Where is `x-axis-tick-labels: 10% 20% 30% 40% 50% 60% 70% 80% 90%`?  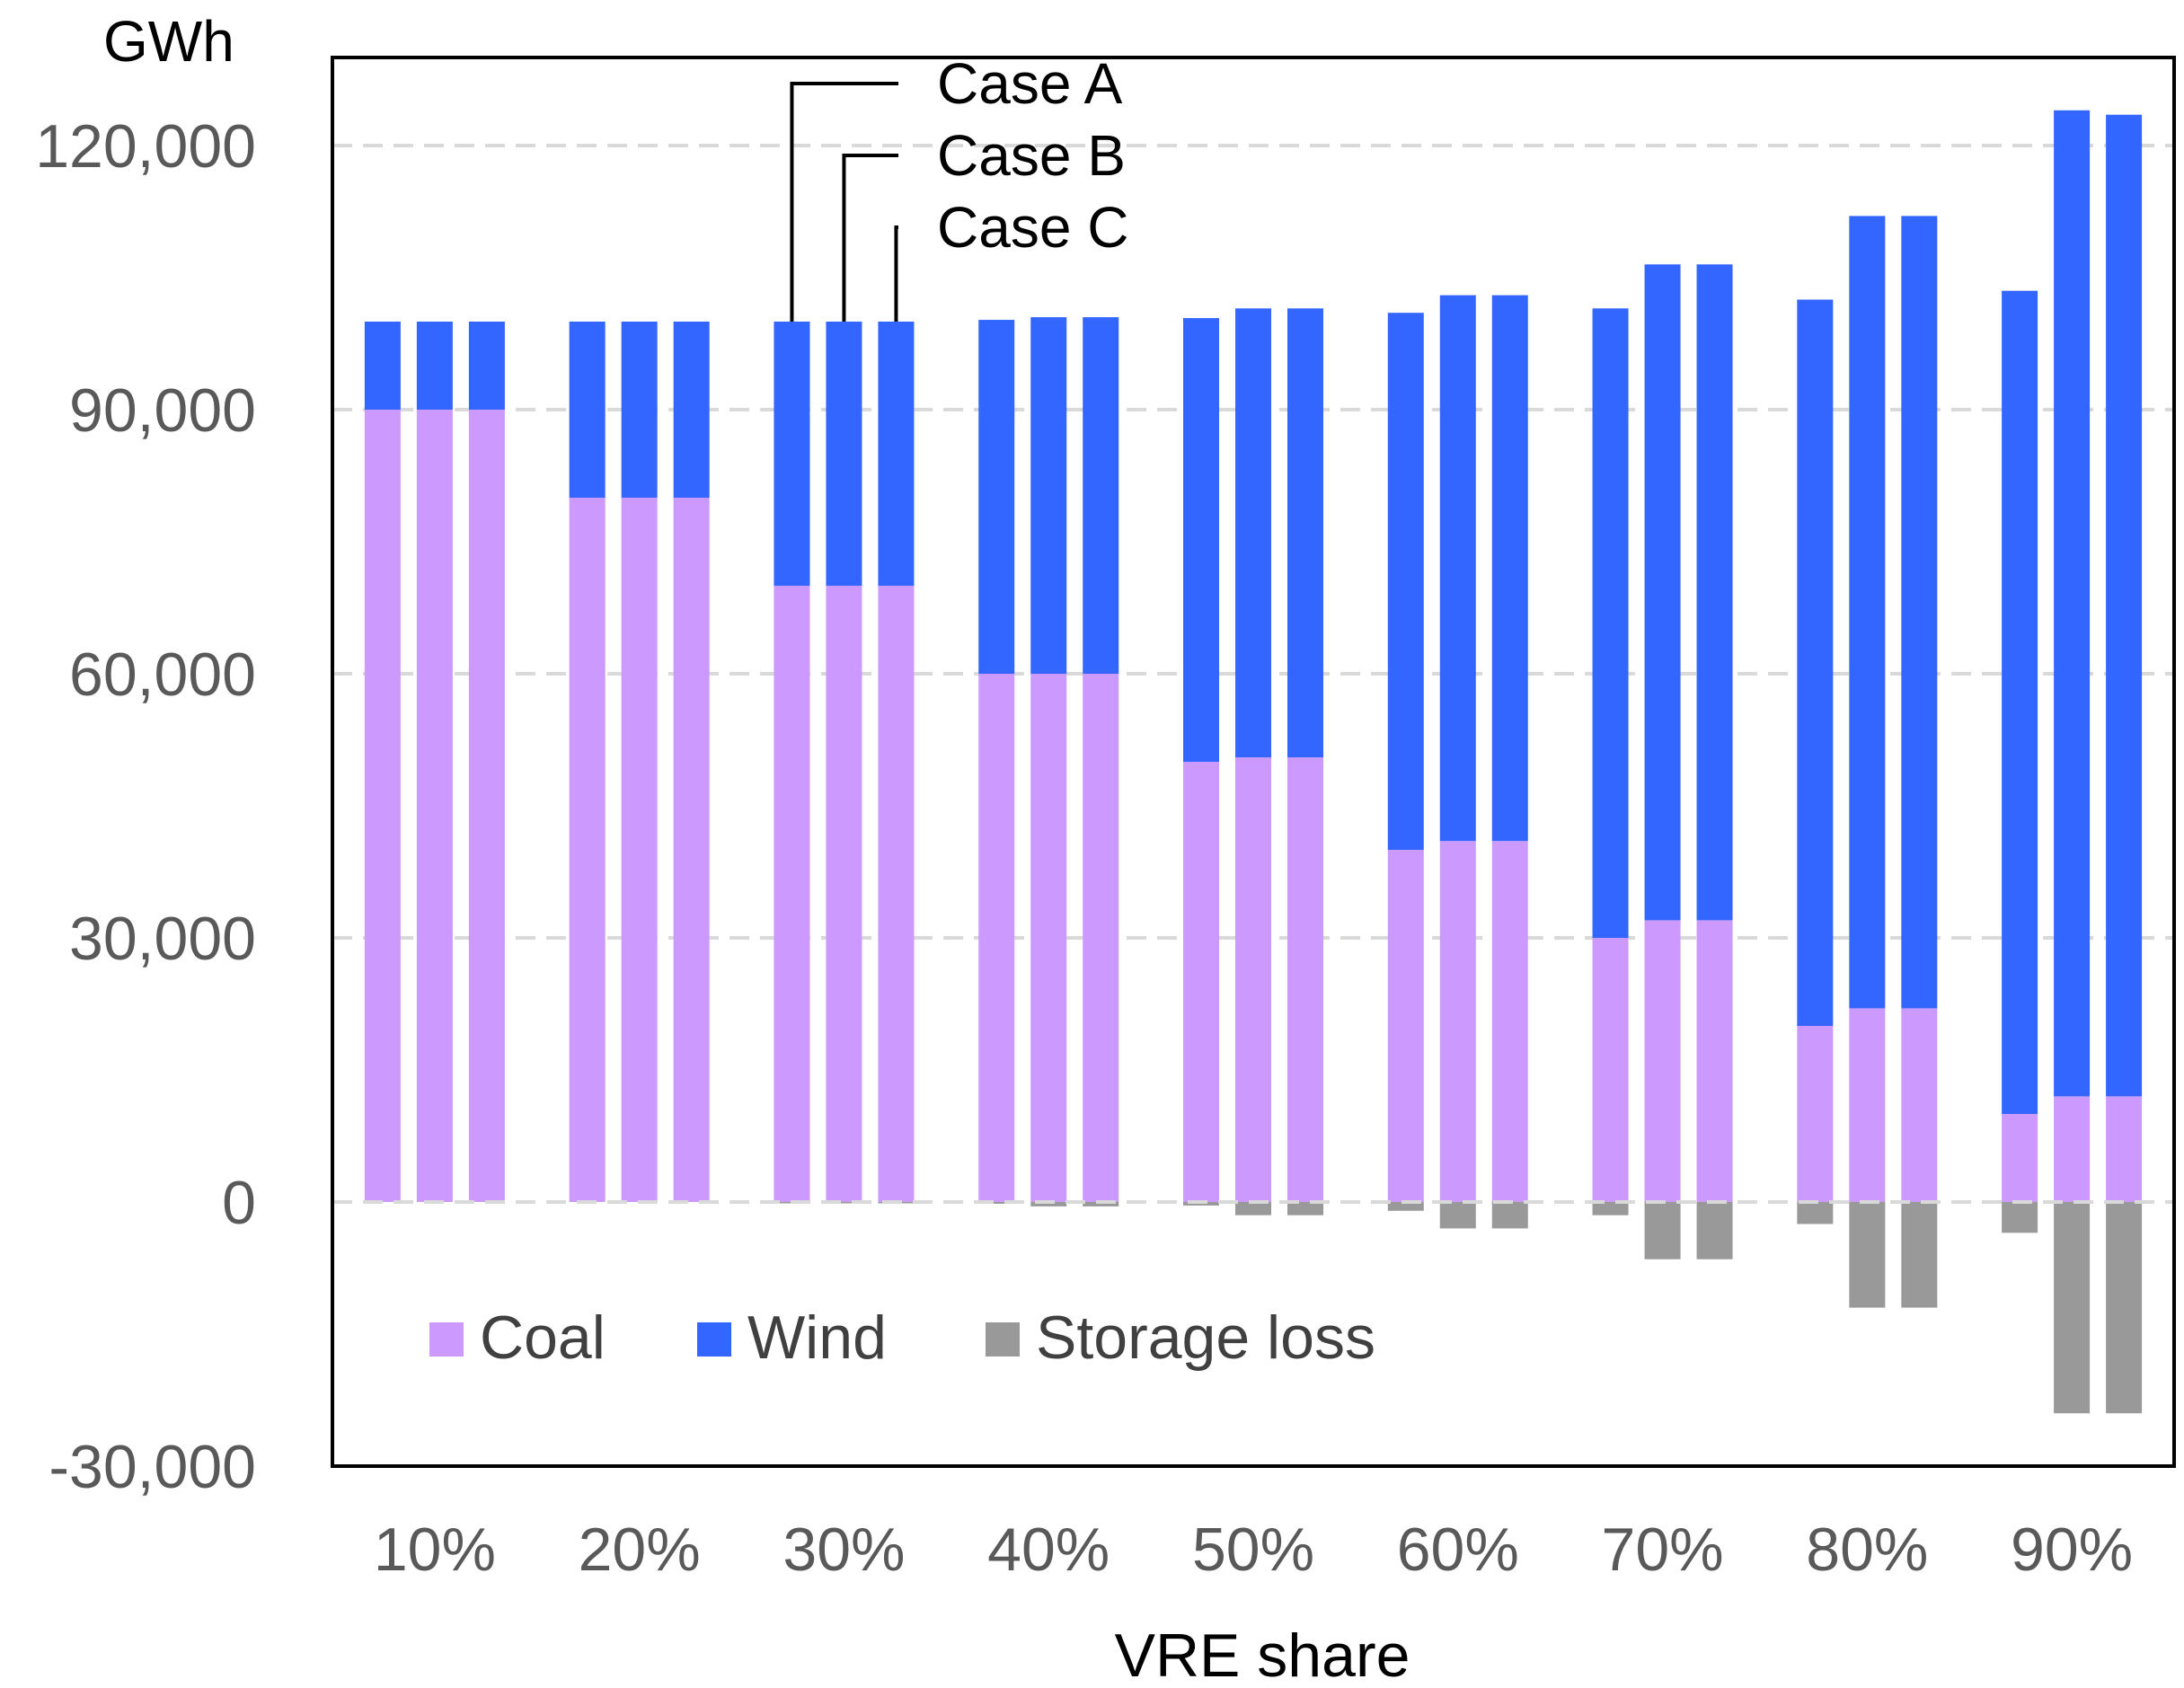
x-axis-tick-labels: 10% 20% 30% 40% 50% 60% 70% 80% 90% is located at coordinates (1253, 1550).